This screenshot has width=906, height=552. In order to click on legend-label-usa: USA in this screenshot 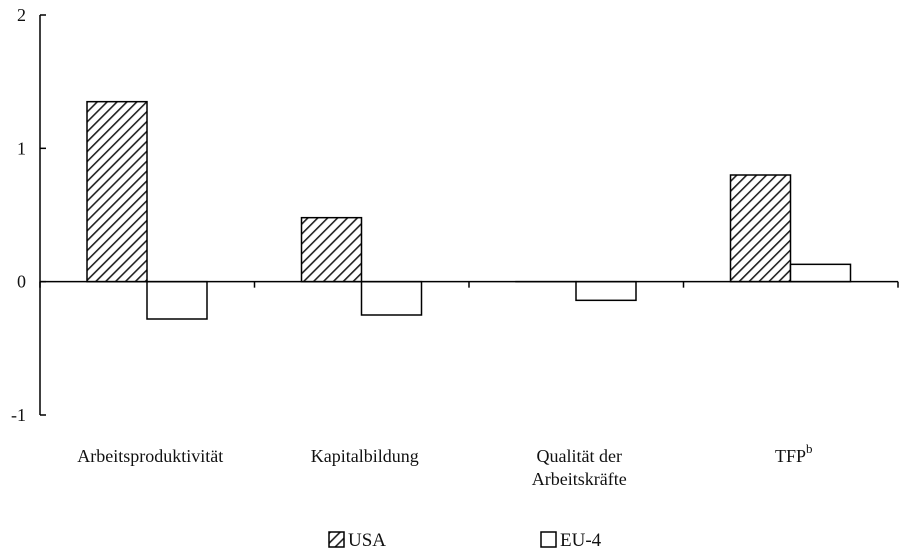, I will do `click(367, 540)`.